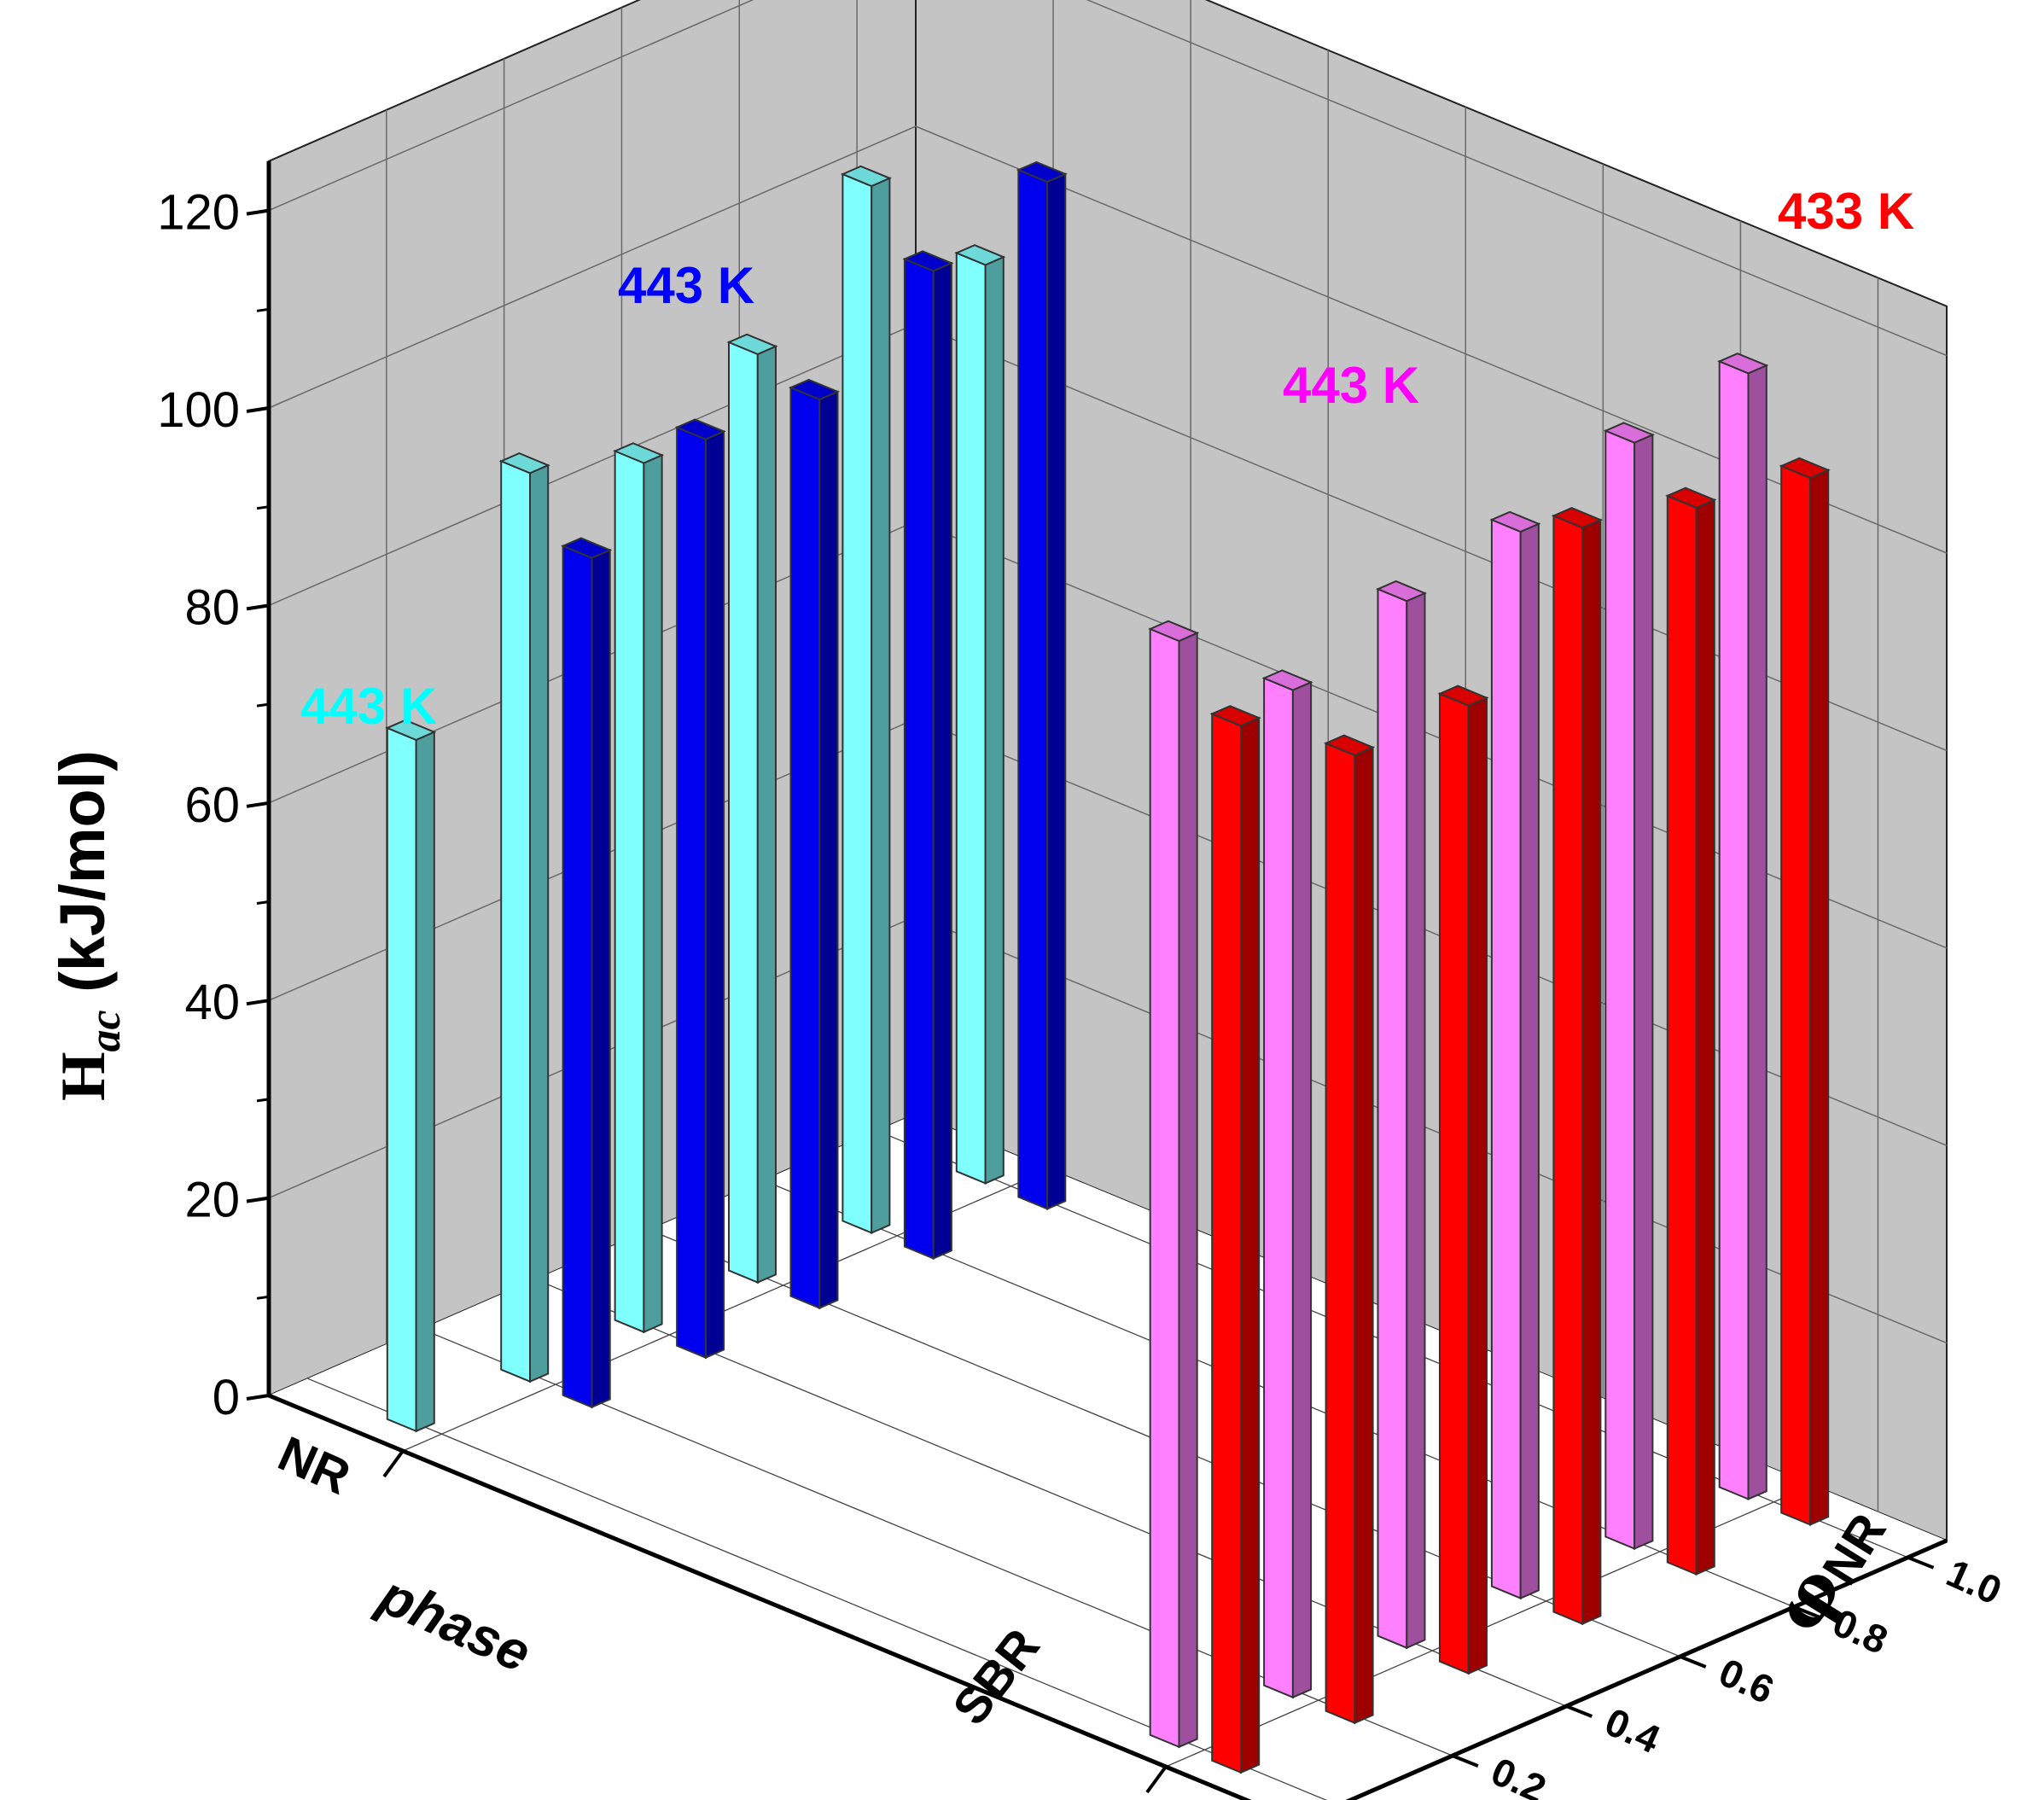 This screenshot has width=2044, height=1800. I want to click on y-tick-label: 0, so click(226, 1397).